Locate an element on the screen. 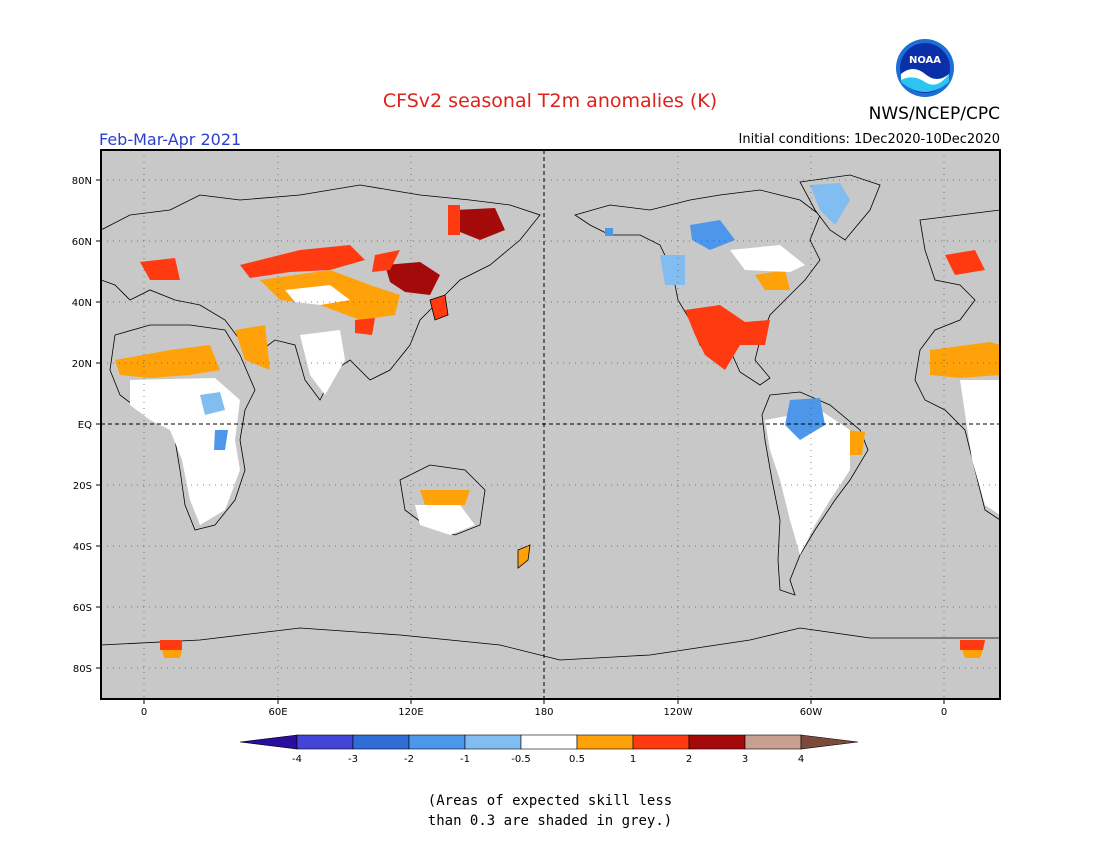 The height and width of the screenshot is (850, 1100). land-antarctica is located at coordinates (550, 663).